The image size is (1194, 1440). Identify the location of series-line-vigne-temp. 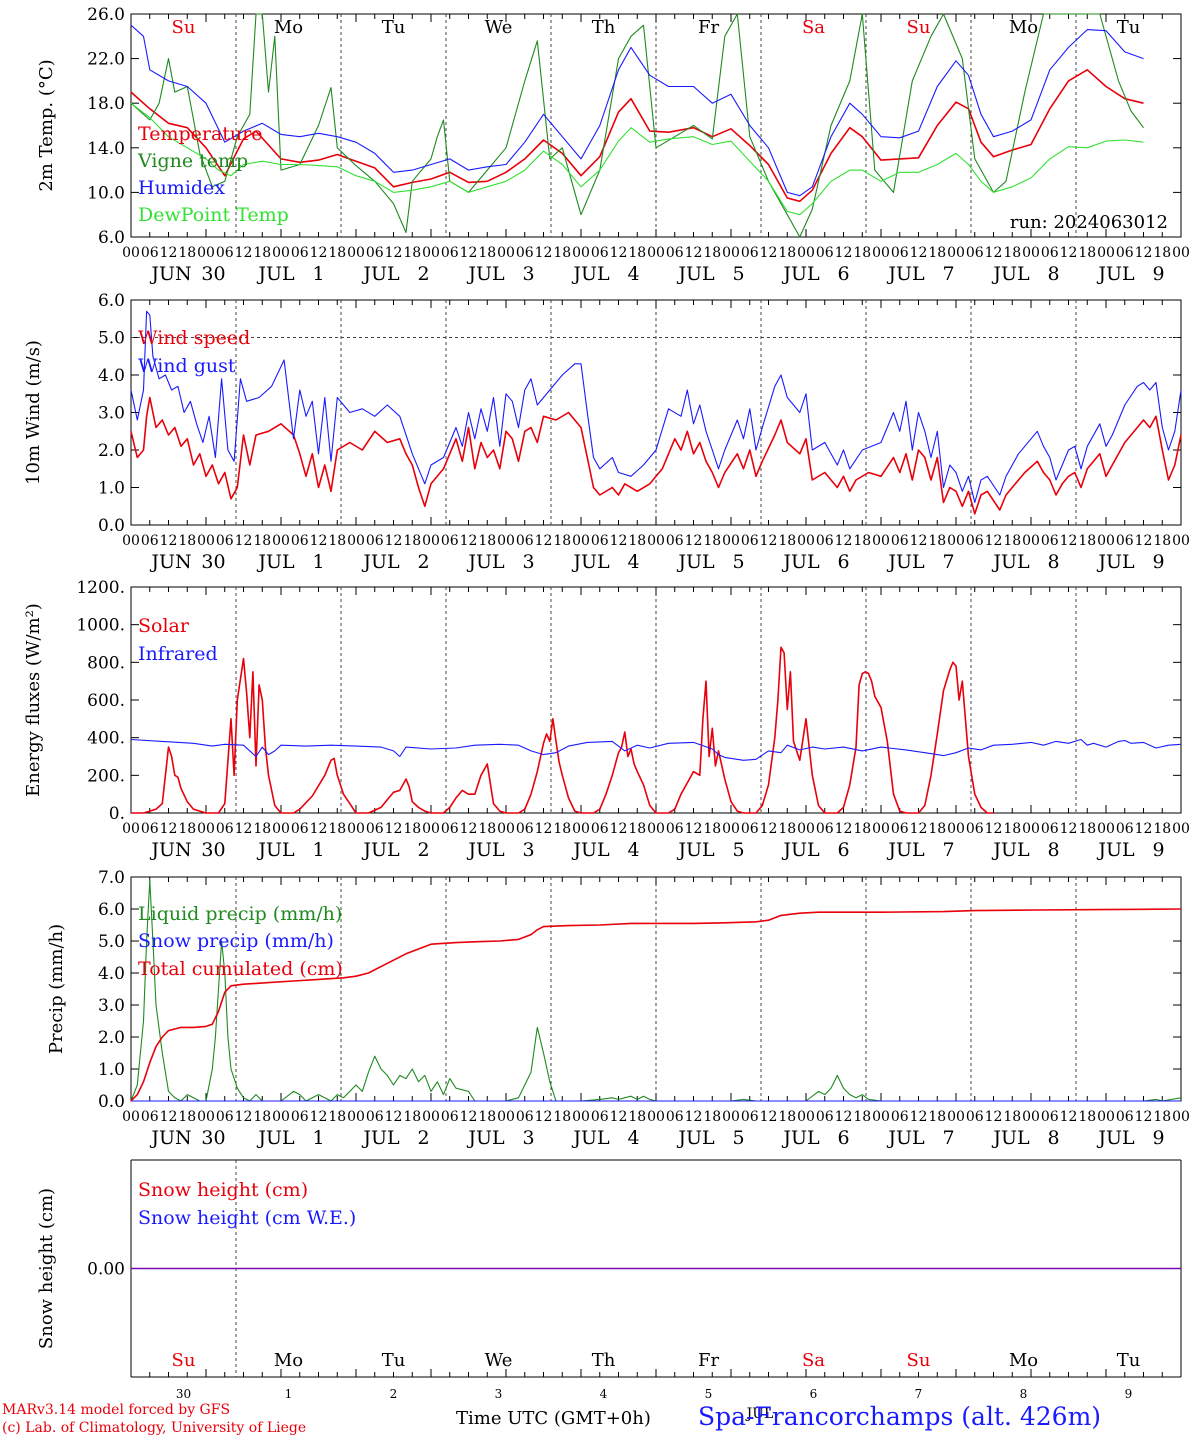
(637, 125).